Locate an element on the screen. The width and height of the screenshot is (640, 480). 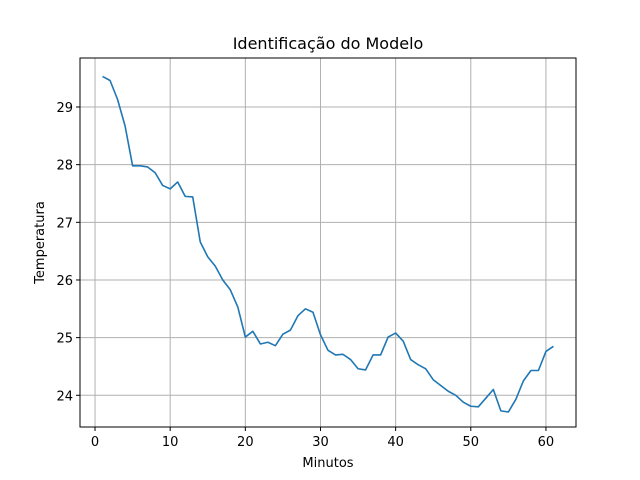
x-tick-label: 40 is located at coordinates (395, 442).